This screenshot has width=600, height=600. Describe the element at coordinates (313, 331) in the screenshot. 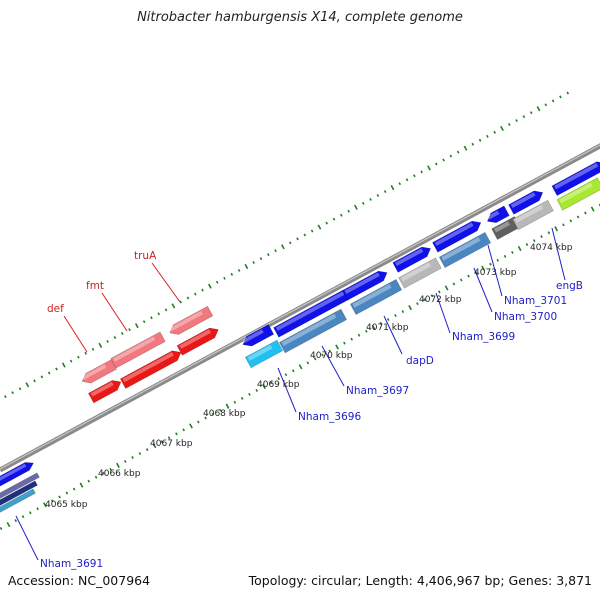

I see `gene-nham3697` at that location.